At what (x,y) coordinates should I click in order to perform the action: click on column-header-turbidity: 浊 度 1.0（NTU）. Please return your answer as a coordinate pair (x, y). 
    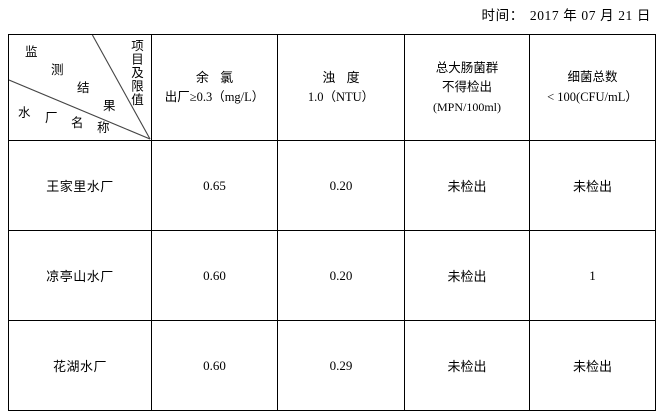
    Looking at the image, I should click on (341, 87).